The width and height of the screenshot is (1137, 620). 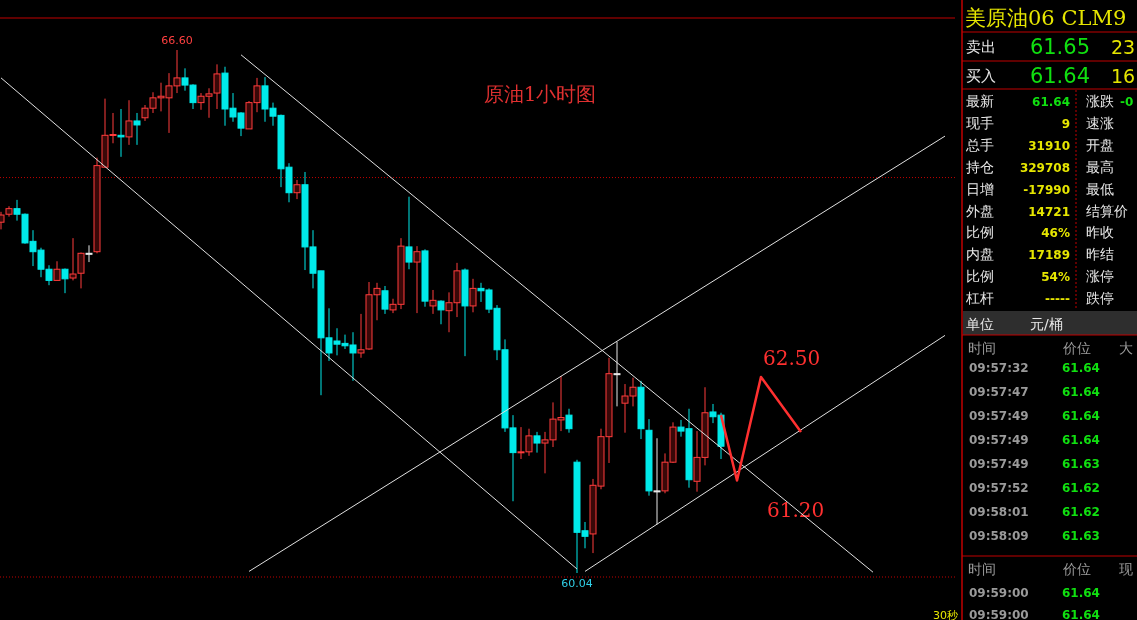 What do you see at coordinates (1100, 122) in the screenshot?
I see `text: 速涨` at bounding box center [1100, 122].